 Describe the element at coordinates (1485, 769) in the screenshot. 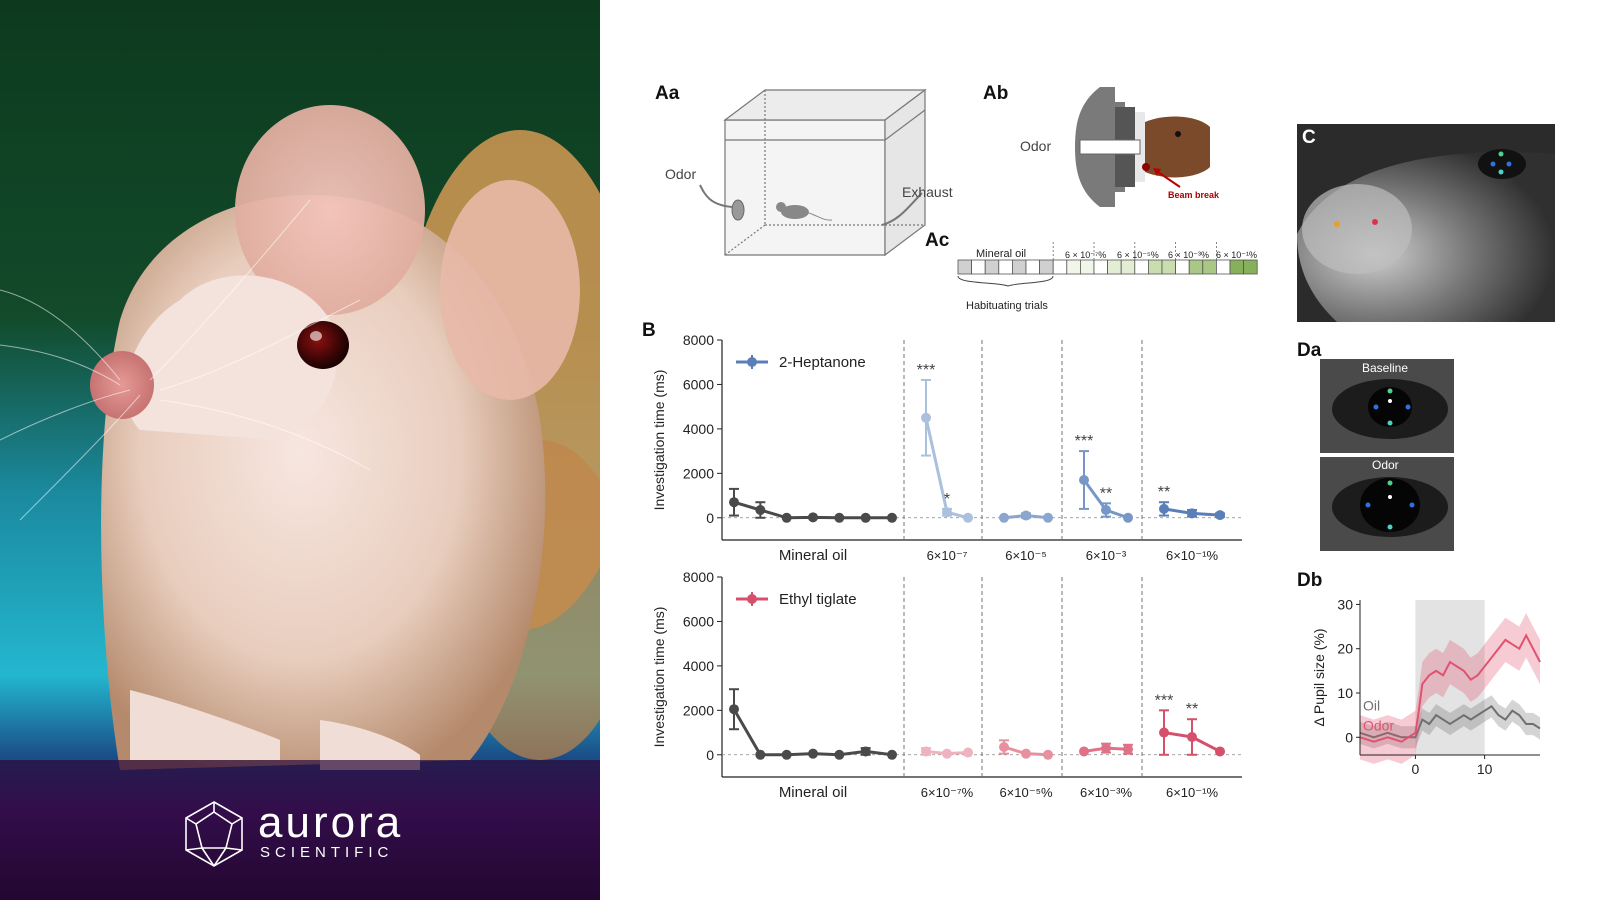

I see `x-tick-label: 10` at that location.